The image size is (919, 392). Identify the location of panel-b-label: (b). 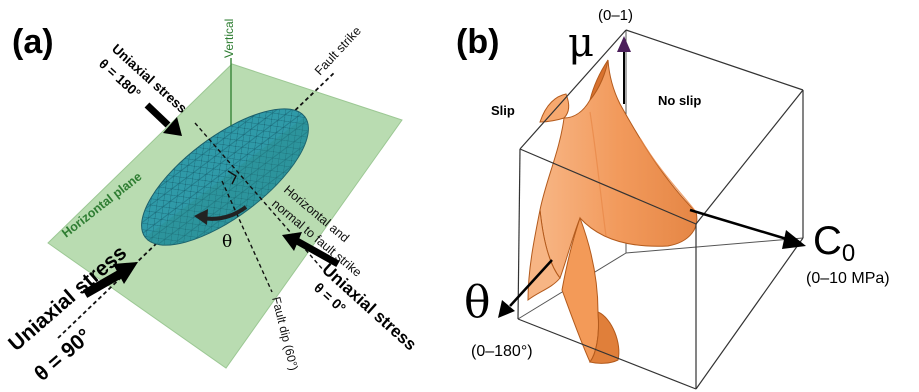
(477, 42).